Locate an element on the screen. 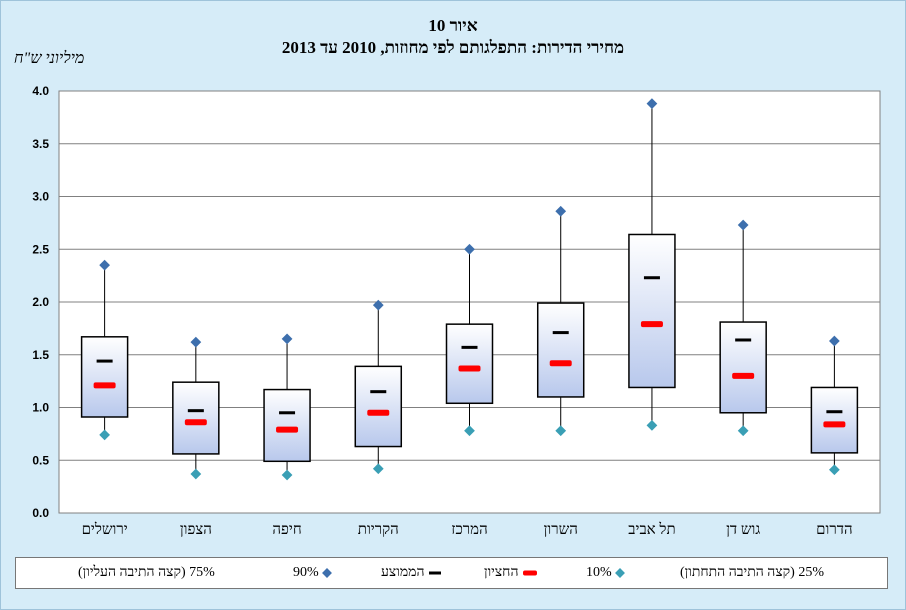 The height and width of the screenshot is (610, 906). y-tick-label: 0.0 is located at coordinates (40, 513).